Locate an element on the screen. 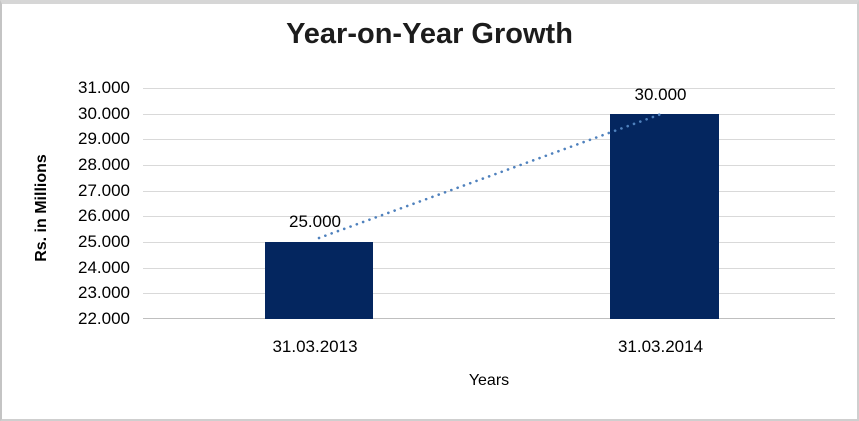 This screenshot has height=421, width=859. y-tick-label: 27.000 is located at coordinates (104, 190).